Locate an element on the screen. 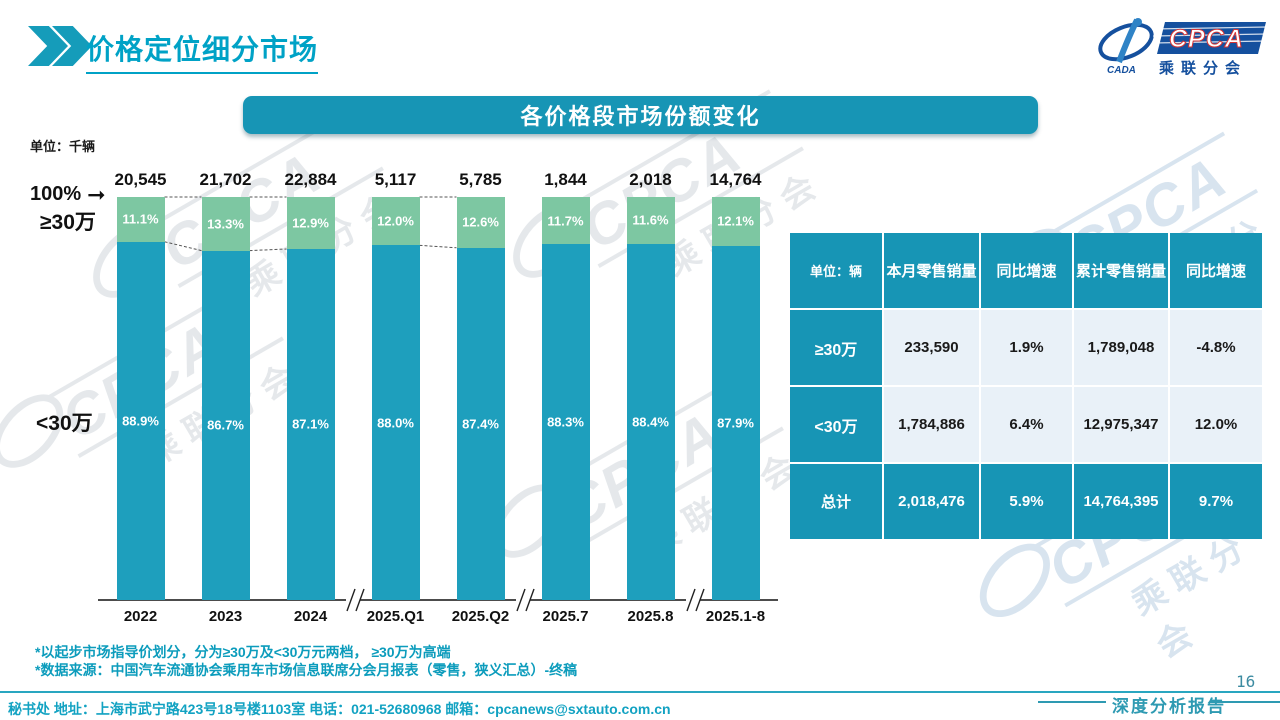 This screenshot has width=1280, height=720. bar-segment-ge30-label: 11.7% is located at coordinates (565, 221).